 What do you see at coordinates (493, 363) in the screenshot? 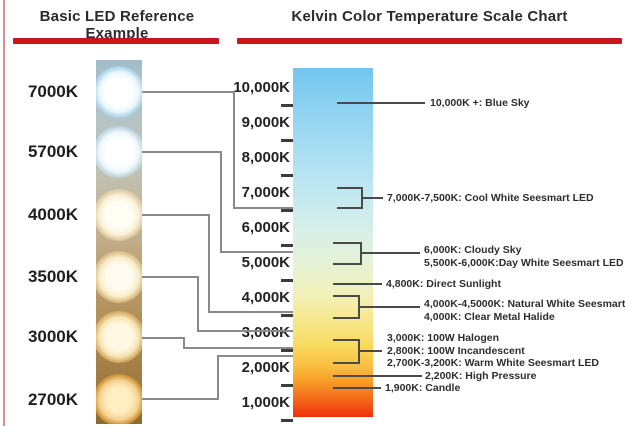
I see `annotation-warm-white-line3: 2,700K-3,200K: Warm White Seesmart LED` at bounding box center [493, 363].